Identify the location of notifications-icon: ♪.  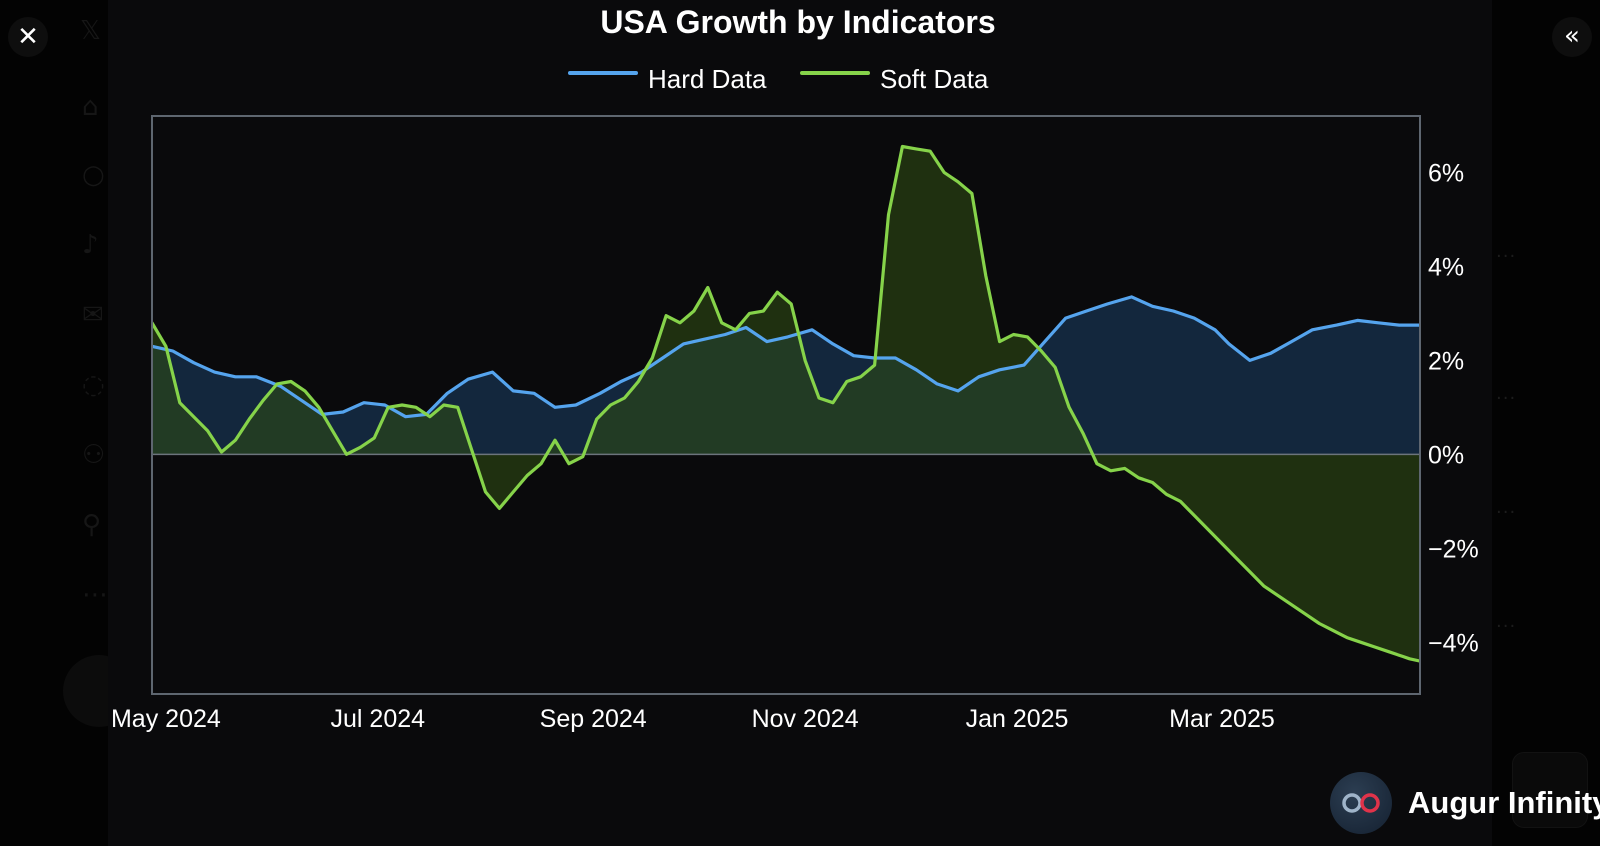
(90, 245).